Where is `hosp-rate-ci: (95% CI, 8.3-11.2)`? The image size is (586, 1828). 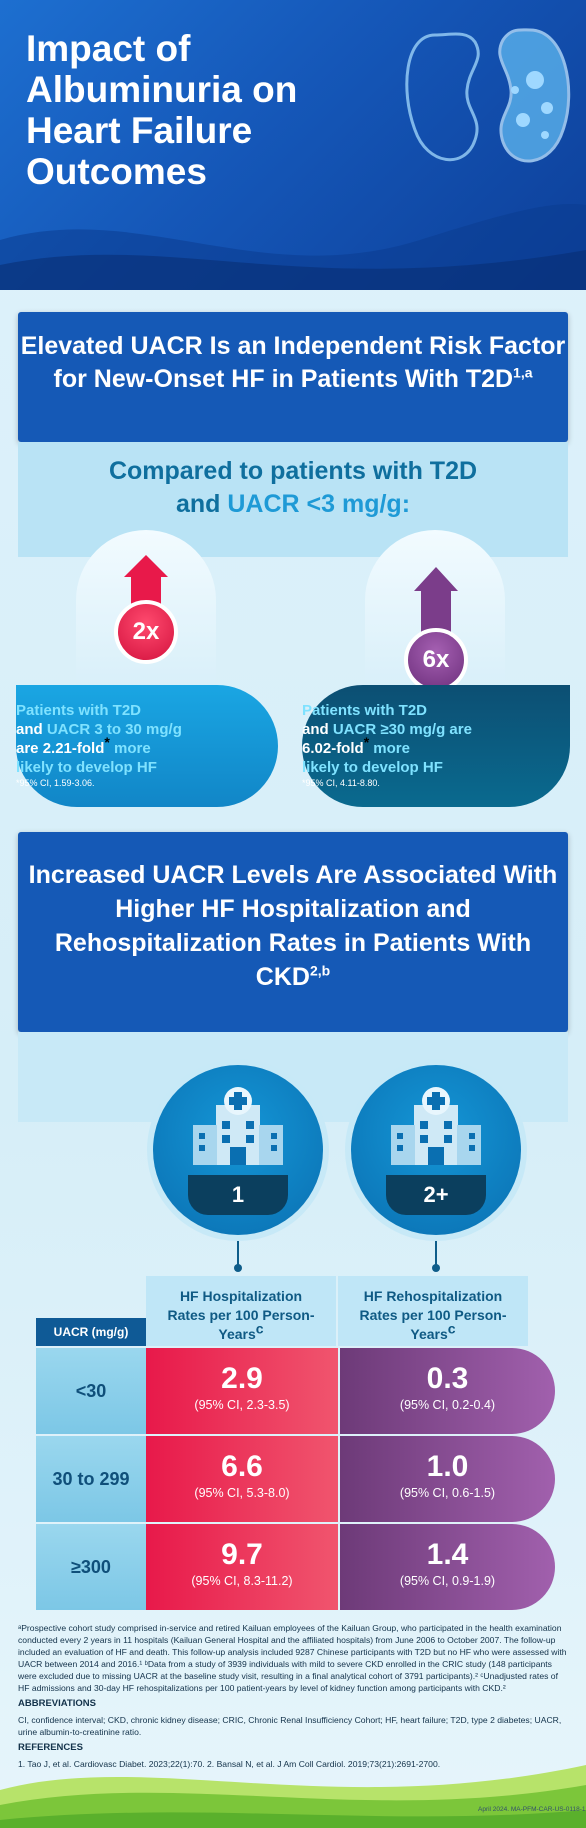 hosp-rate-ci: (95% CI, 8.3-11.2) is located at coordinates (242, 1581).